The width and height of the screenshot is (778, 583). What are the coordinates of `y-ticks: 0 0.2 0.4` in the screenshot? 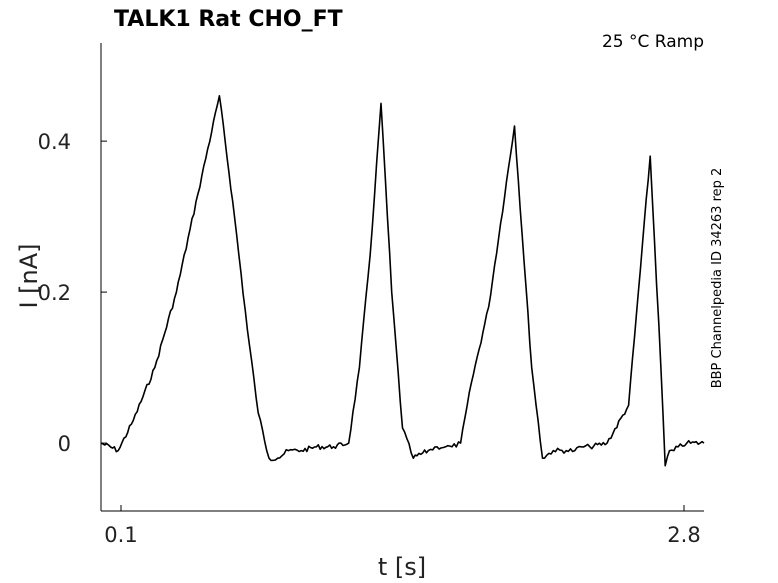 It's located at (72, 293).